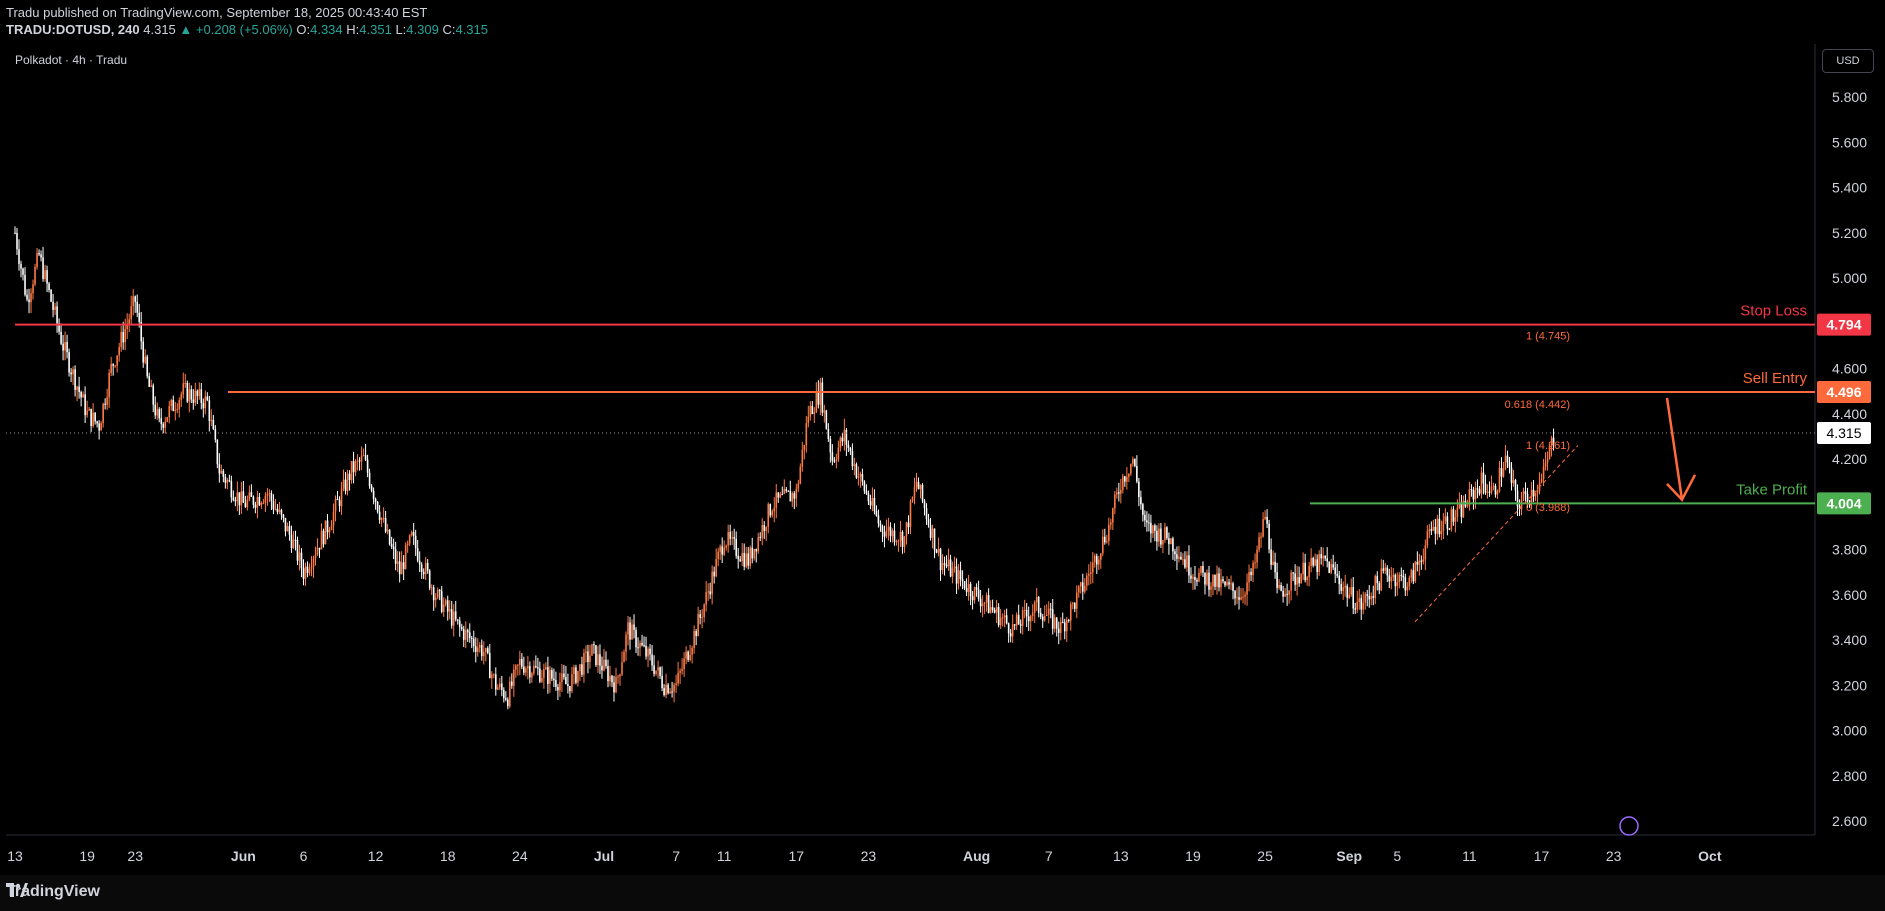 This screenshot has height=911, width=1885. Describe the element at coordinates (1848, 61) in the screenshot. I see `currency-button: USD` at that location.